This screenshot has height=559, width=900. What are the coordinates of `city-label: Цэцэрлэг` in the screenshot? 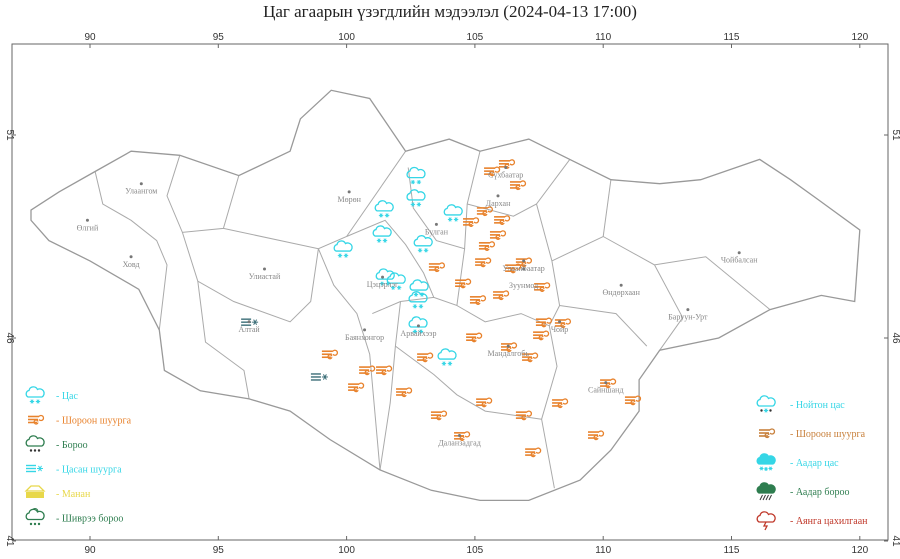 It's located at (383, 284).